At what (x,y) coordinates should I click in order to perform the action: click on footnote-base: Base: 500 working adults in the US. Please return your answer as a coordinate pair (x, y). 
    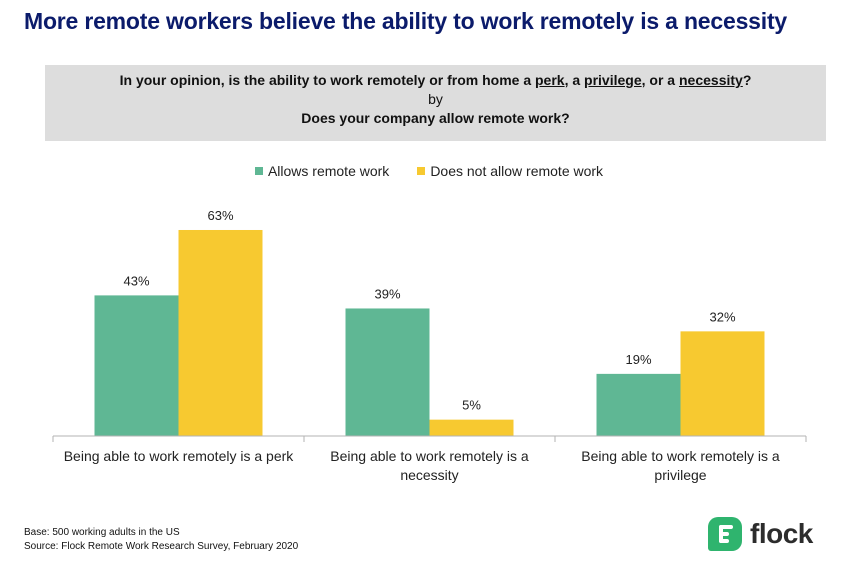
    Looking at the image, I should click on (102, 532).